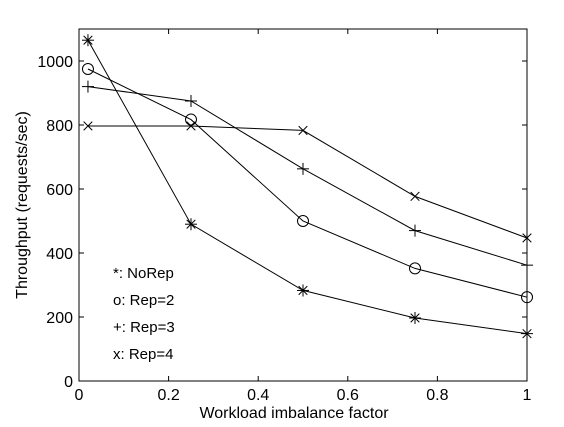 The height and width of the screenshot is (427, 564). I want to click on y-tick-label: 1000, so click(55, 62).